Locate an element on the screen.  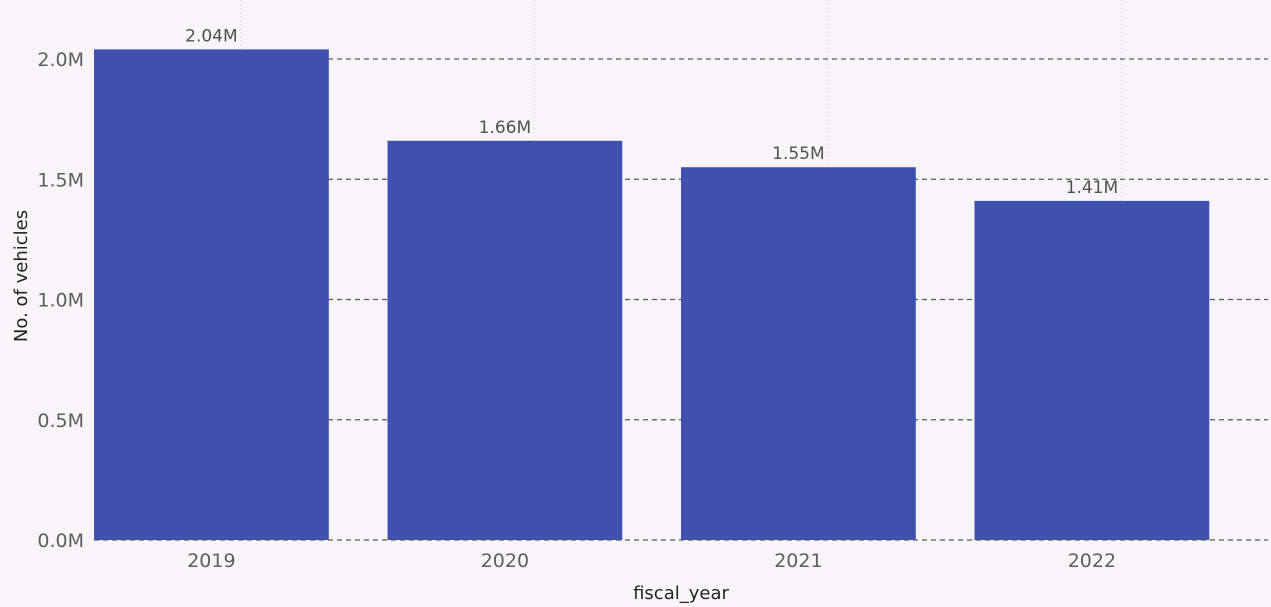
y-axis-title: No. of vehicles is located at coordinates (21, 276).